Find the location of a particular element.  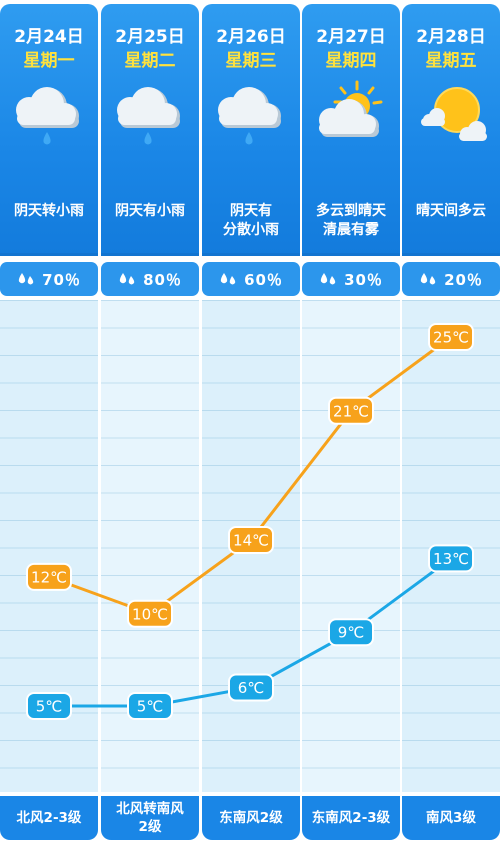

wind-info: 北风2-3级 is located at coordinates (49, 818).